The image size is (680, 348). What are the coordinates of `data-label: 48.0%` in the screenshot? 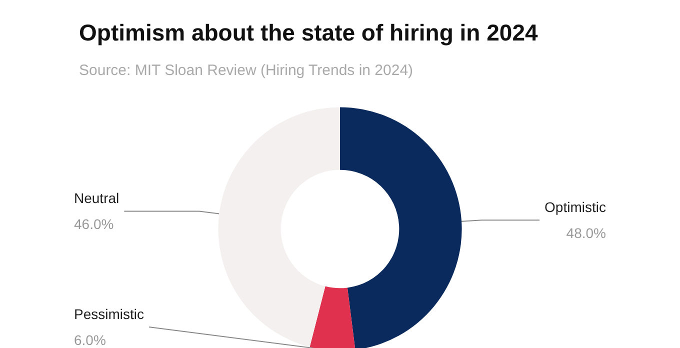 It's located at (586, 233).